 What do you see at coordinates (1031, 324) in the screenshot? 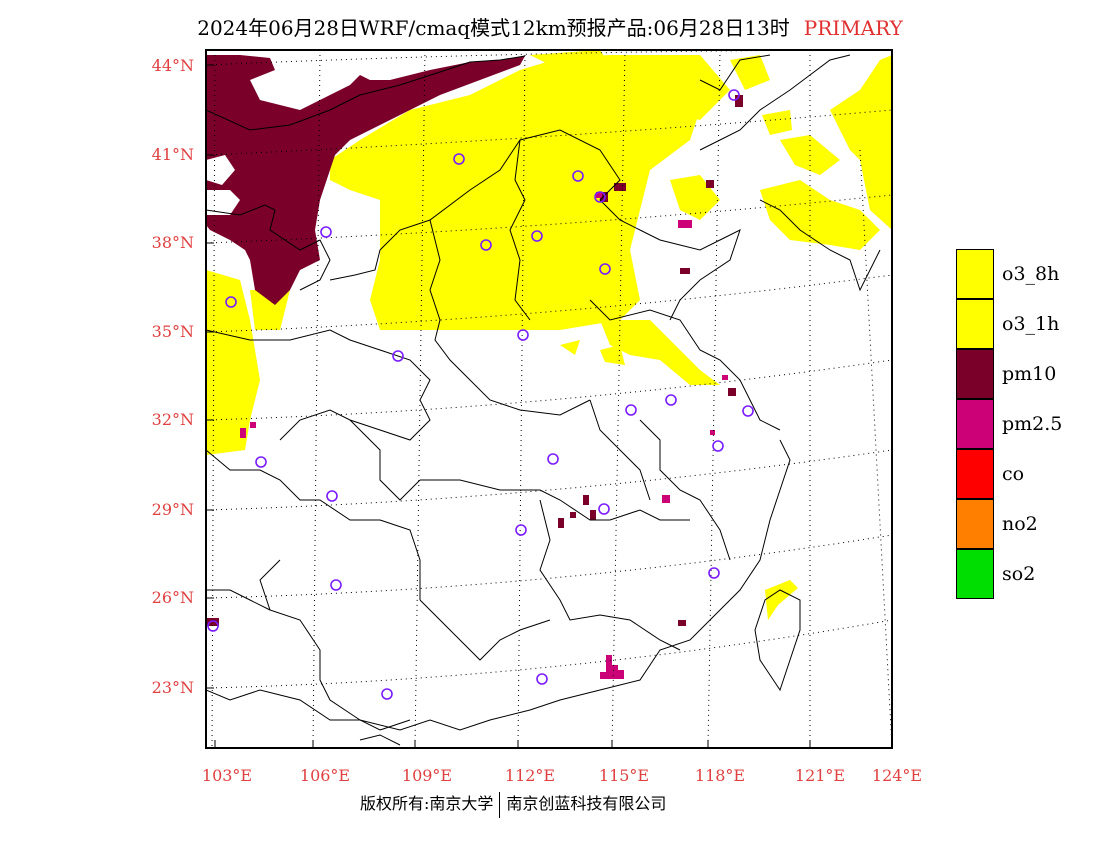
I see `legend-label-o3-1h: o3_1h` at bounding box center [1031, 324].